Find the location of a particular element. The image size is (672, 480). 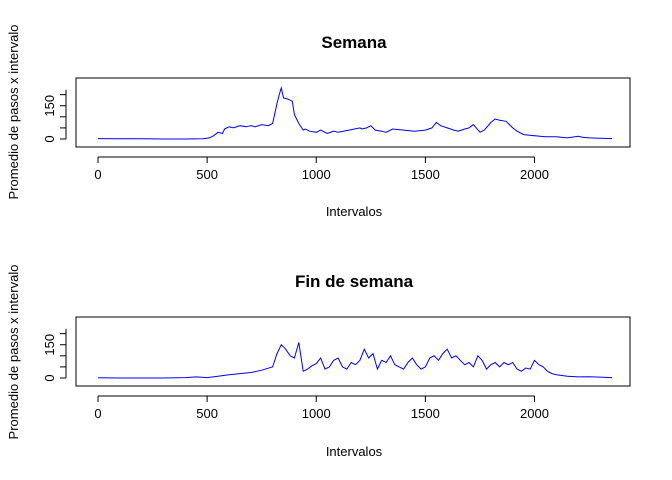

chart-title: Fin de semana is located at coordinates (354, 281).